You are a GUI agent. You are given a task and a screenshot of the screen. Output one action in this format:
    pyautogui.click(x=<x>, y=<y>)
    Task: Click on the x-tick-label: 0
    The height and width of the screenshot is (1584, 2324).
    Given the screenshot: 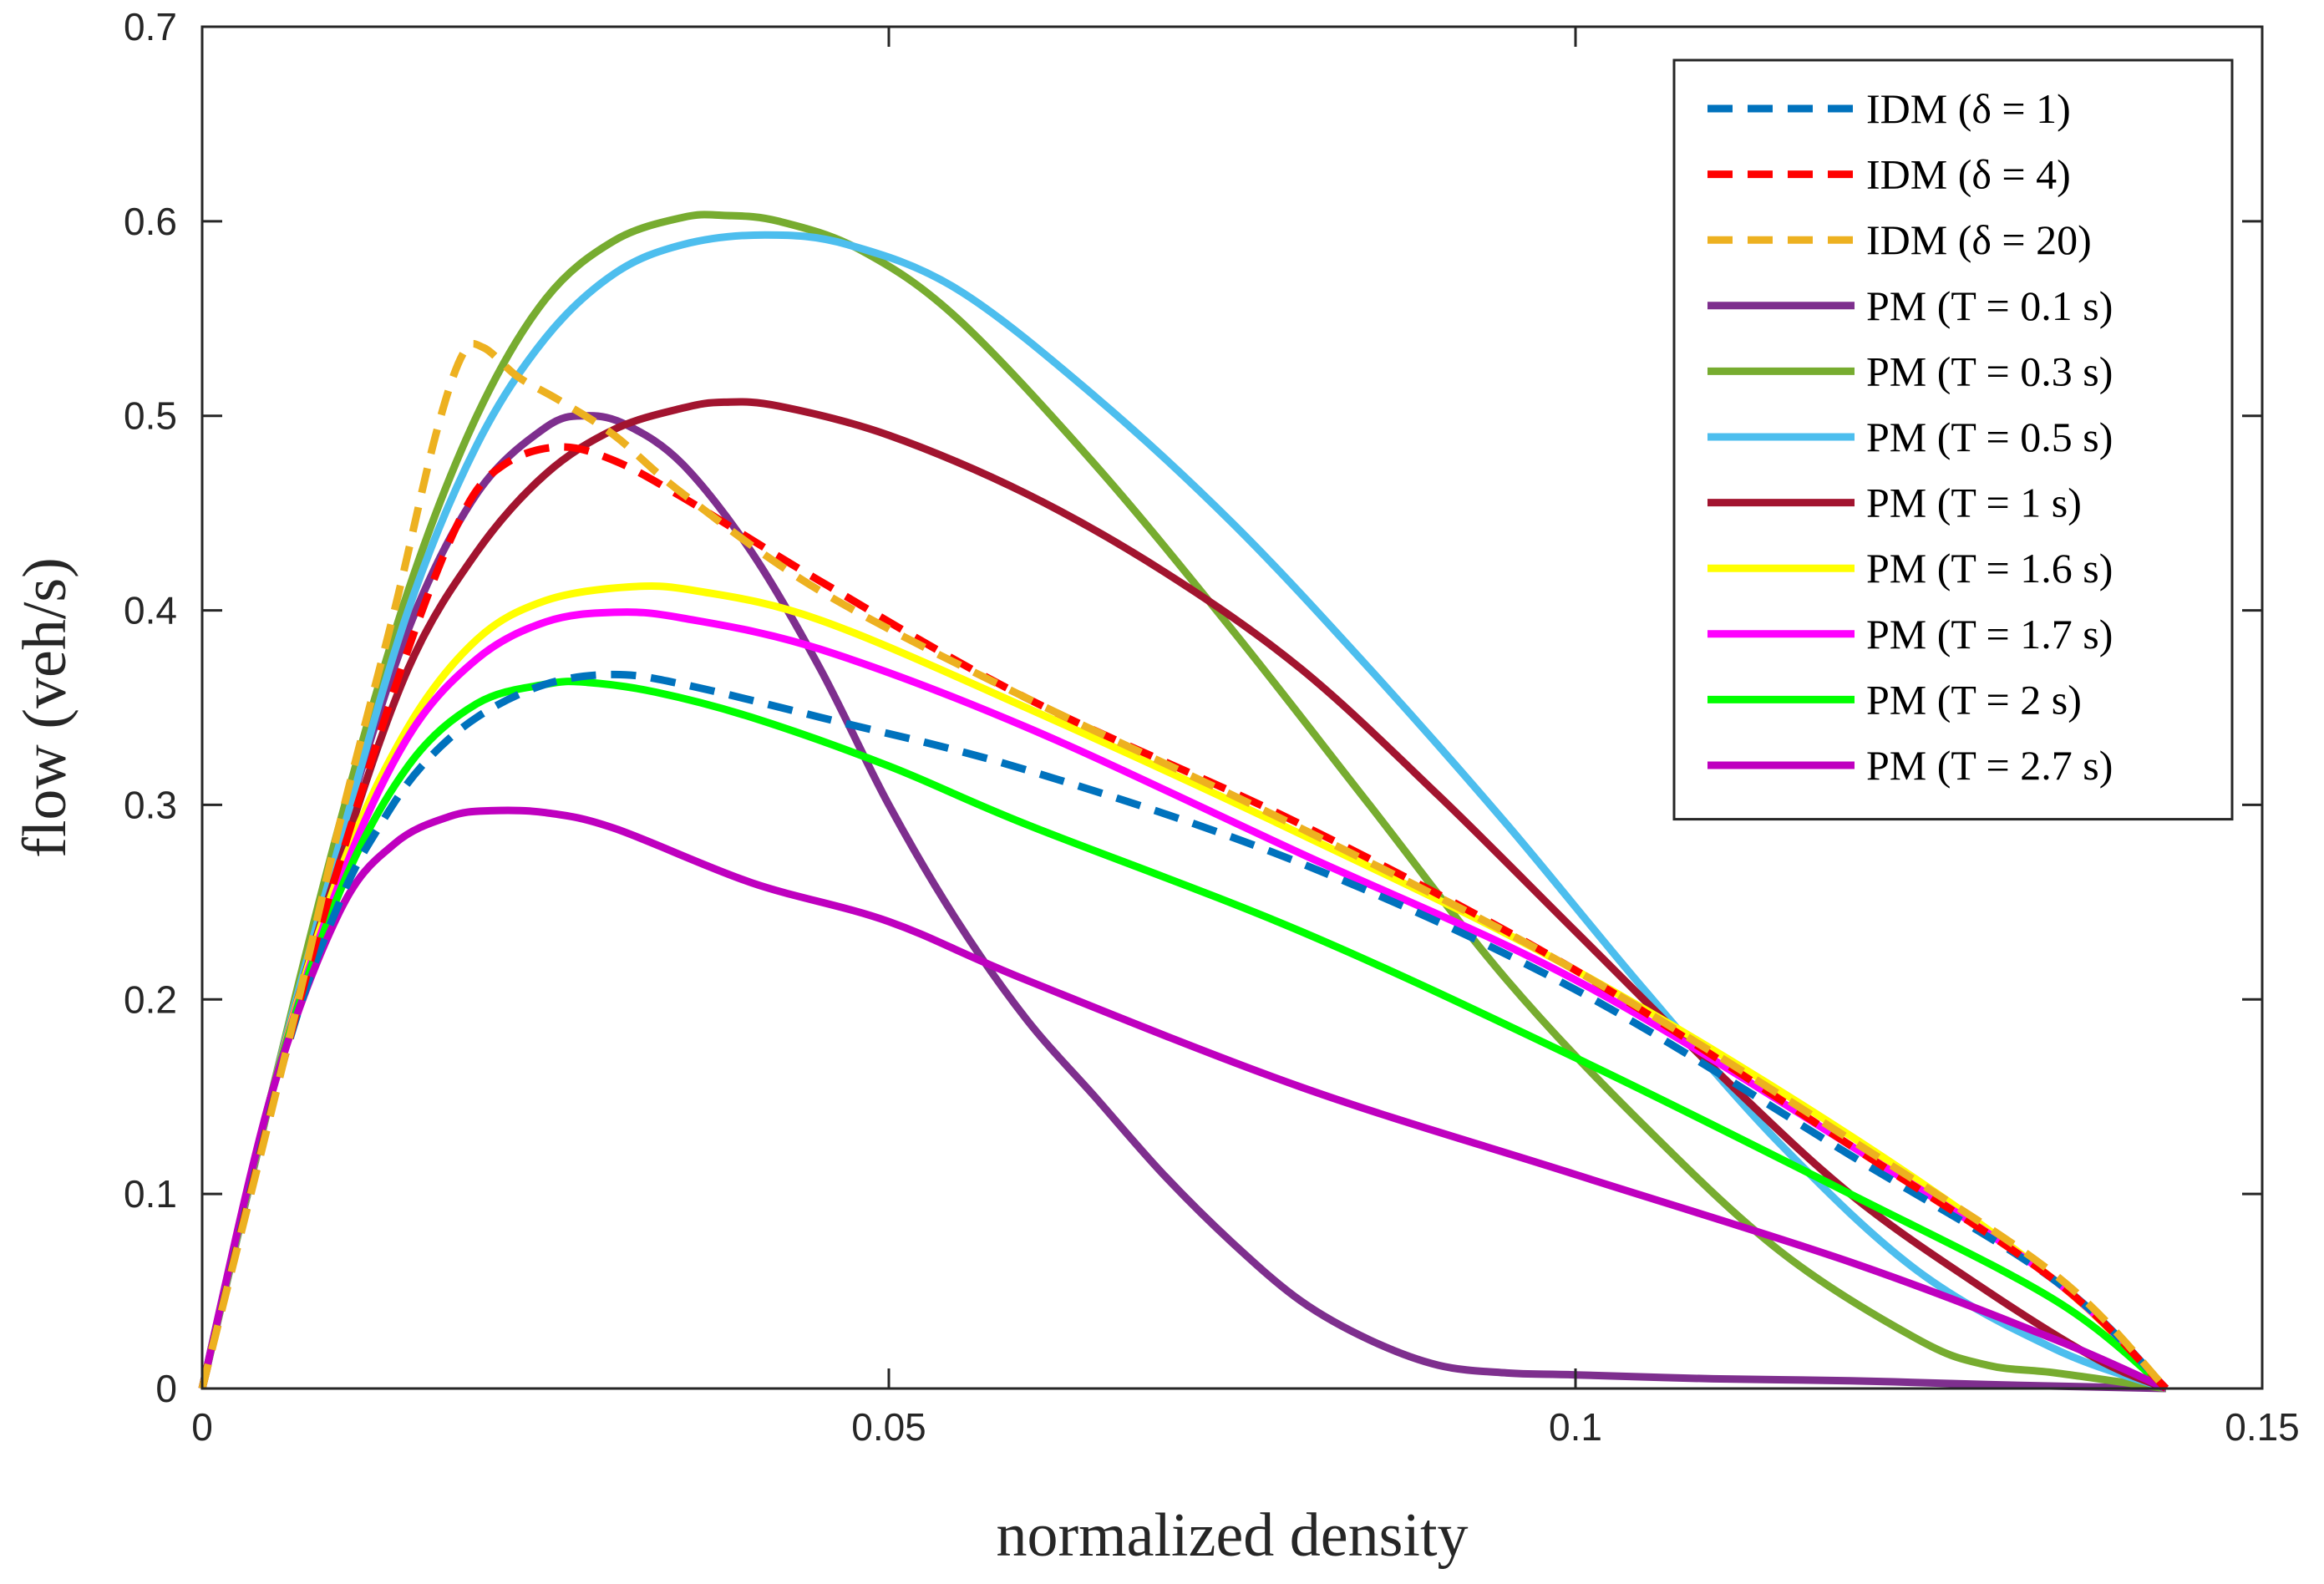 What is the action you would take?
    pyautogui.click(x=202, y=1427)
    